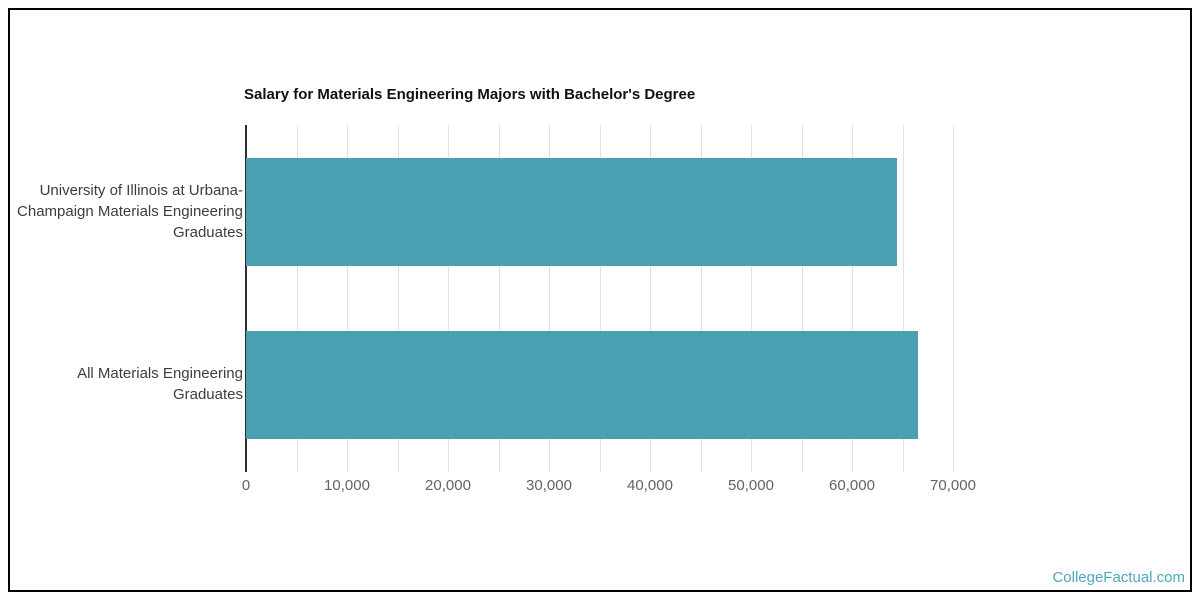  Describe the element at coordinates (852, 485) in the screenshot. I see `x-axis-tick-label: 60,000` at that location.